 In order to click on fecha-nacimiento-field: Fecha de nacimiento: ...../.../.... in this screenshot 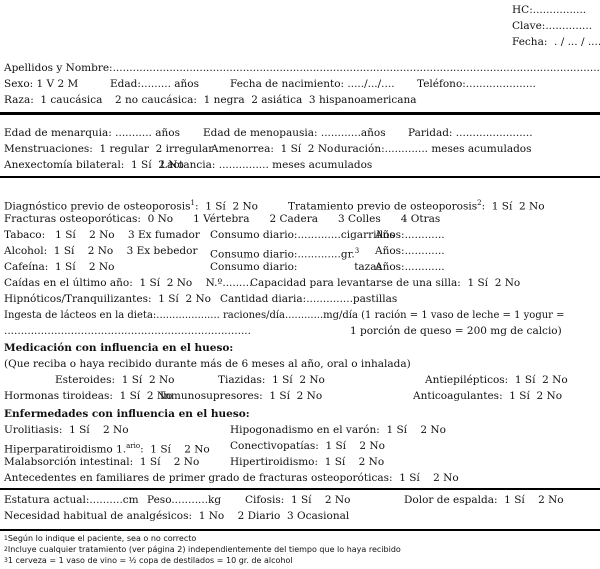, I will do `click(312, 84)`.